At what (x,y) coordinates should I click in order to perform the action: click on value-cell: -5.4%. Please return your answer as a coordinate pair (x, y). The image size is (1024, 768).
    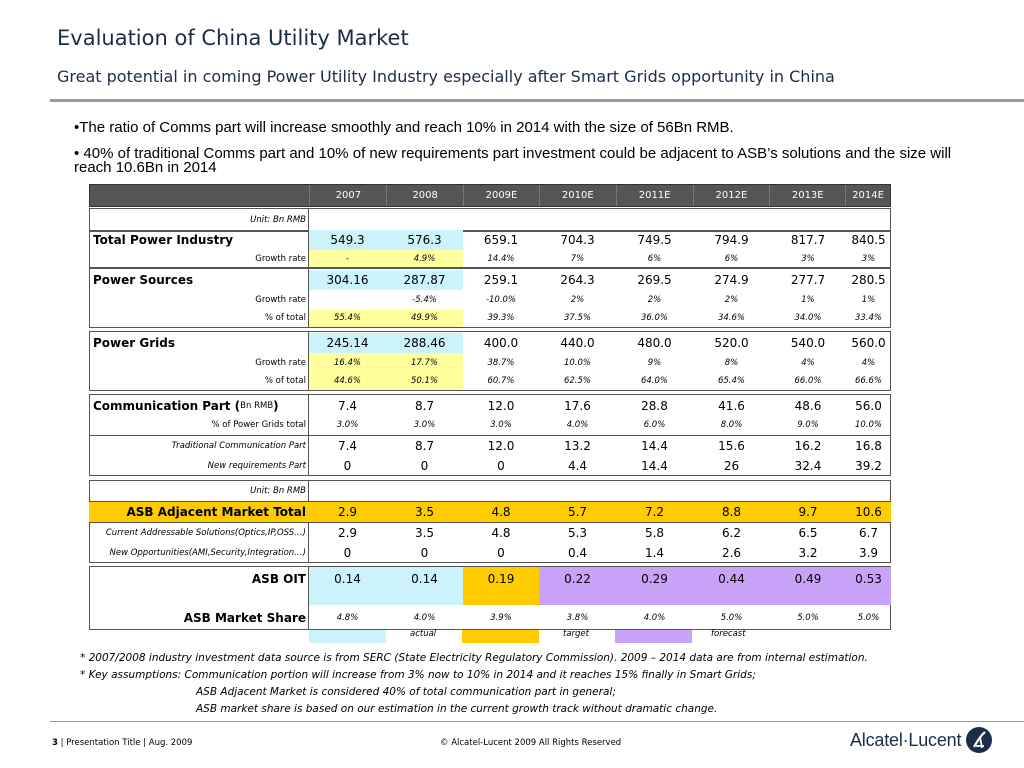
    Looking at the image, I should click on (424, 299).